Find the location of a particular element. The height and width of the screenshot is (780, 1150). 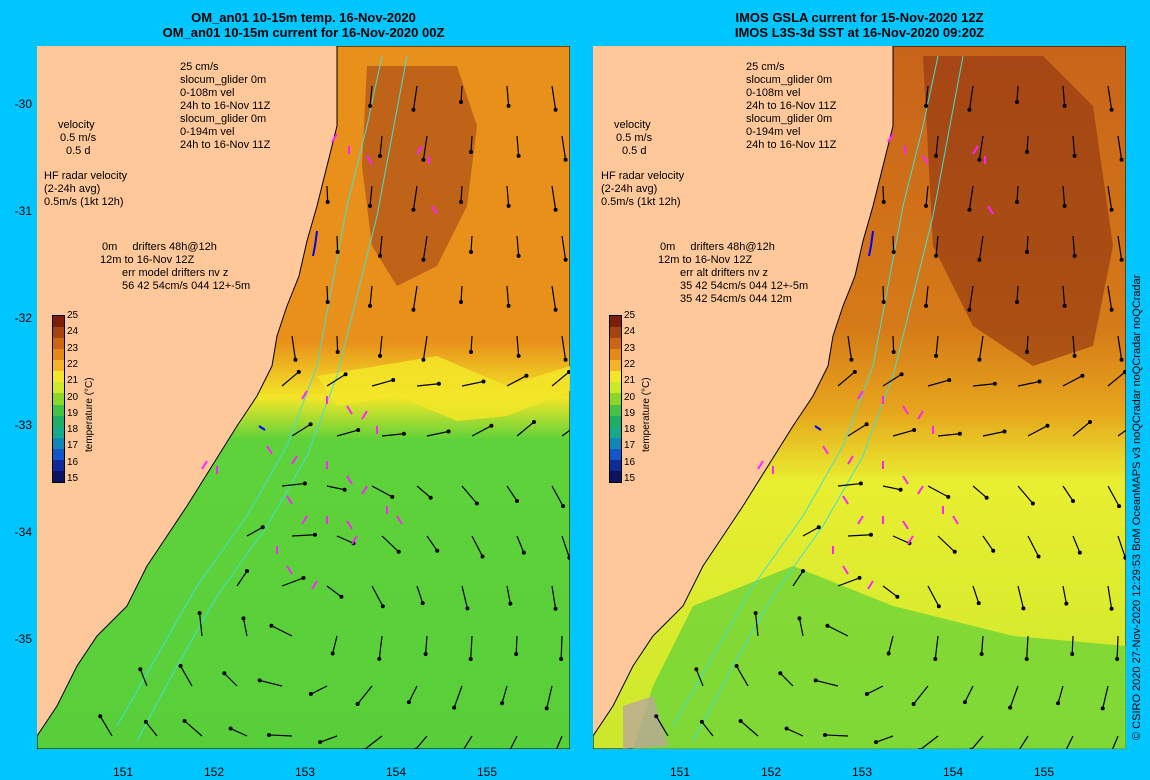

latitude-label: -32 is located at coordinates (23, 318).